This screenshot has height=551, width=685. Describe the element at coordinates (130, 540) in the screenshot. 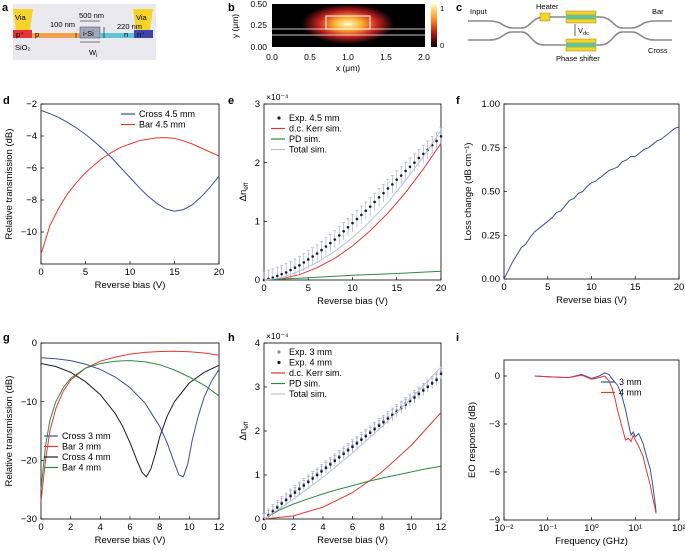

I see `xlabel-g: Reverse bias (V)` at that location.